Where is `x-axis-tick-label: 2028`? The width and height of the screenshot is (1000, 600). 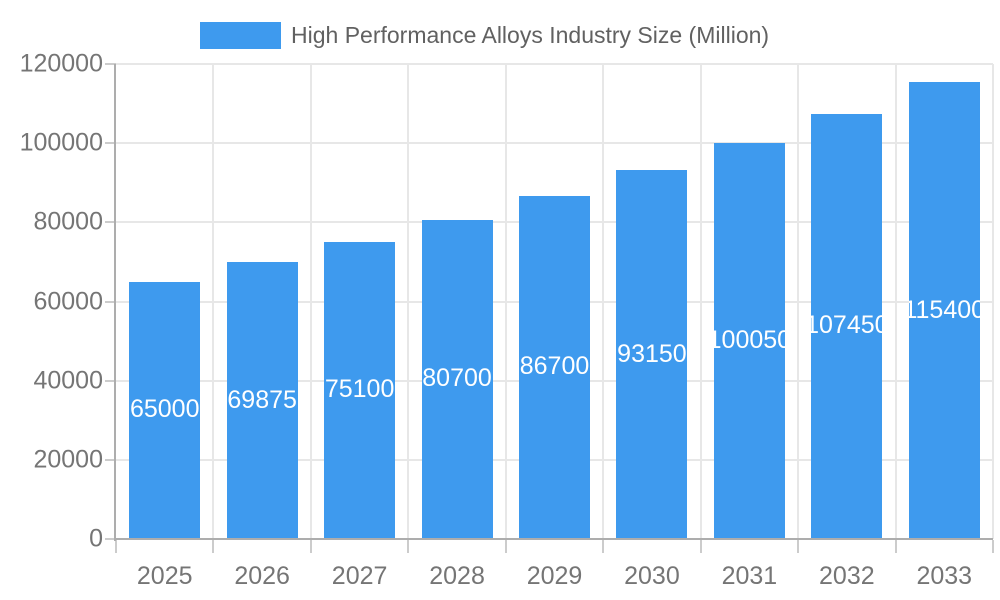 x-axis-tick-label: 2028 is located at coordinates (457, 576).